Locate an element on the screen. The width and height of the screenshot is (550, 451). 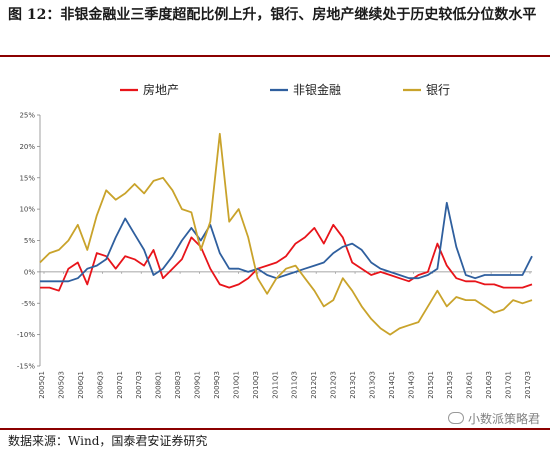
x-tick-label: 2014Q1 is located at coordinates (392, 385).